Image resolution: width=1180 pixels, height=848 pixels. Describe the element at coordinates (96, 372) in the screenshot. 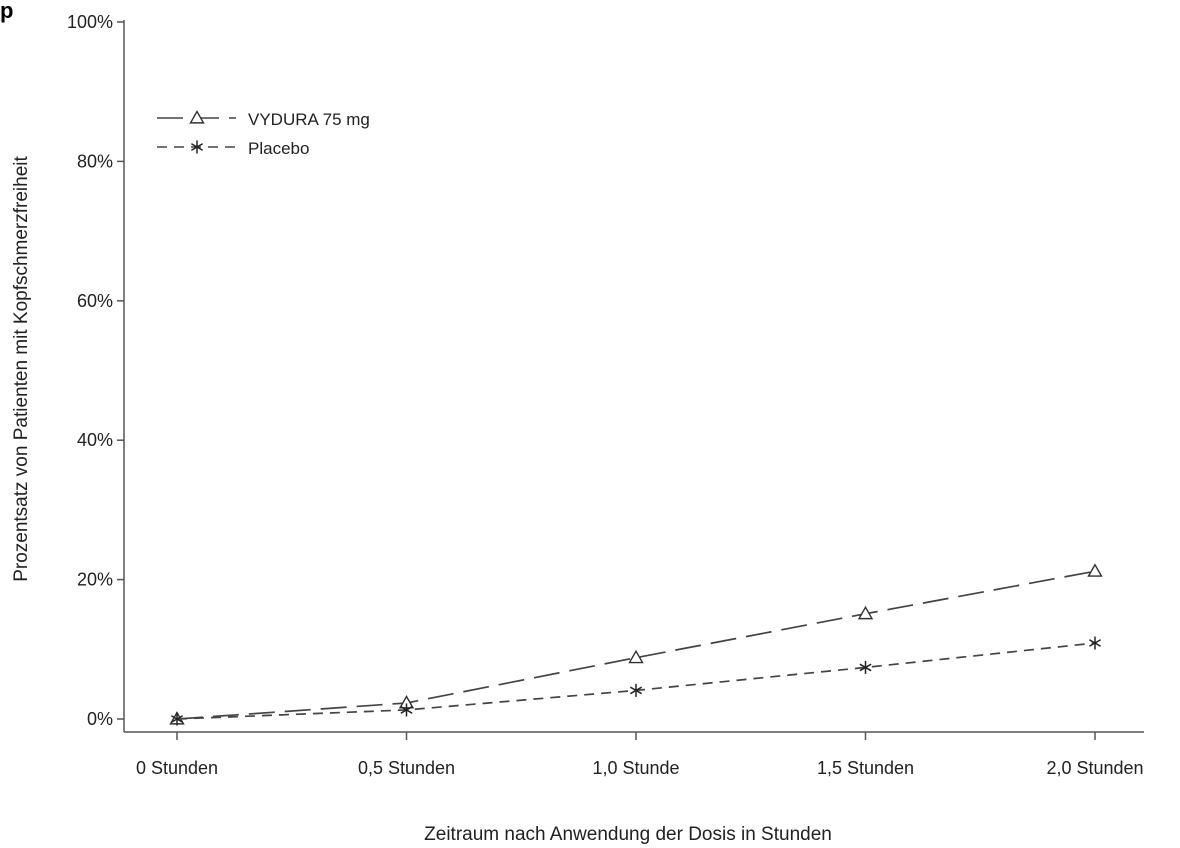

I see `y-axis: 0% 20% 40% 60% 80% 100%` at that location.